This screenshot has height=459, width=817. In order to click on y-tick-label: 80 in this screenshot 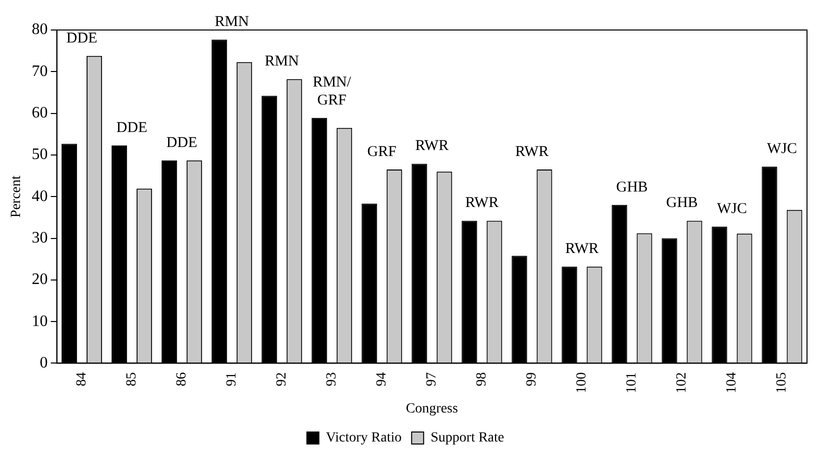, I will do `click(40, 29)`.